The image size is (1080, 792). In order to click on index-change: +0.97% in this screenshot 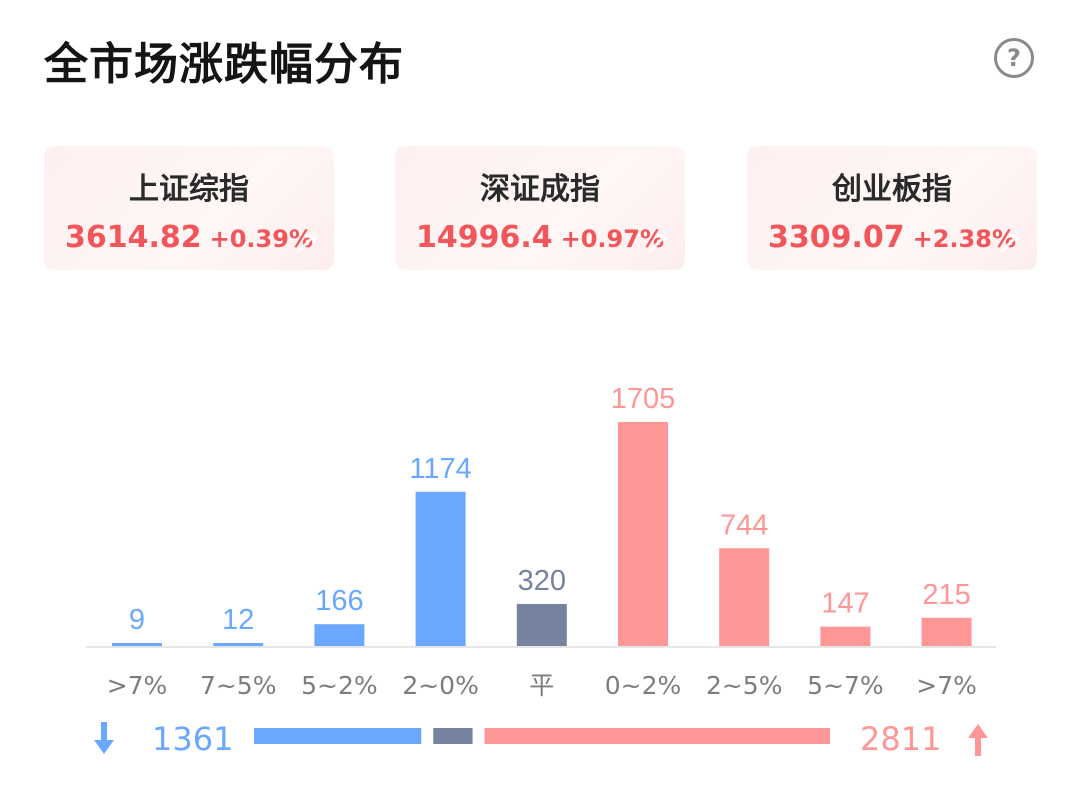, I will do `click(612, 239)`.